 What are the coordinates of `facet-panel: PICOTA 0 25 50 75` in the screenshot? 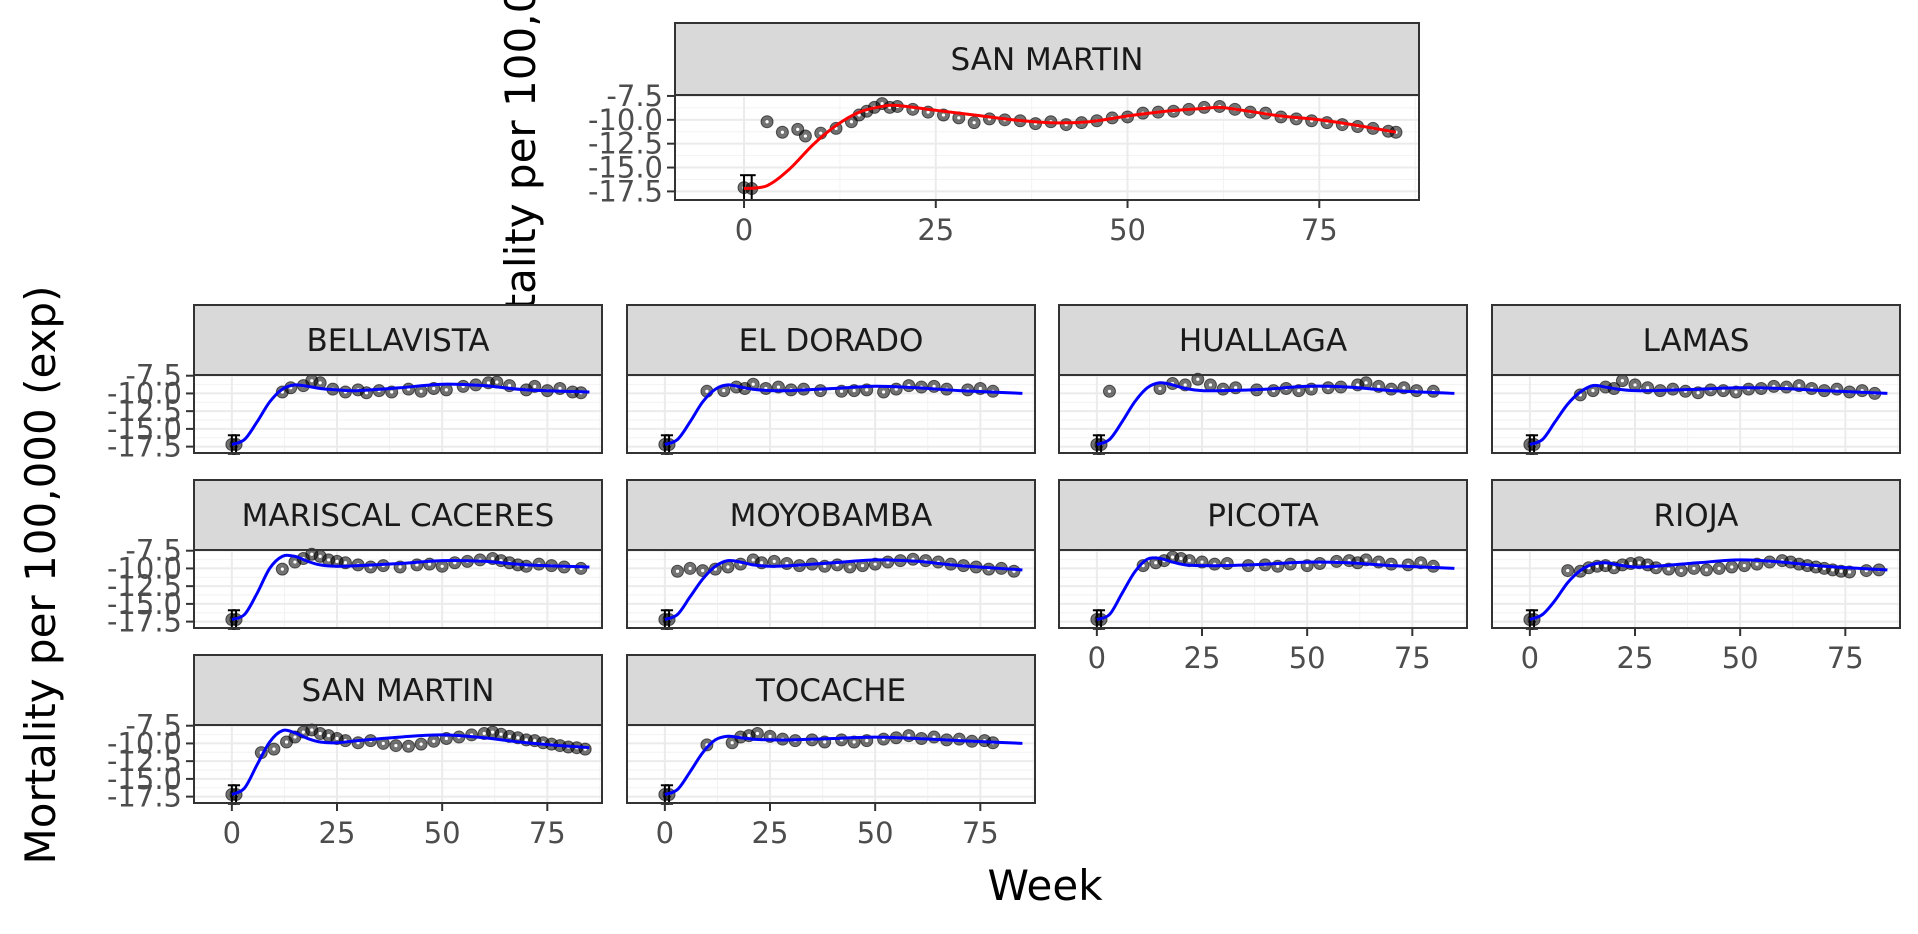 It's located at (1263, 577).